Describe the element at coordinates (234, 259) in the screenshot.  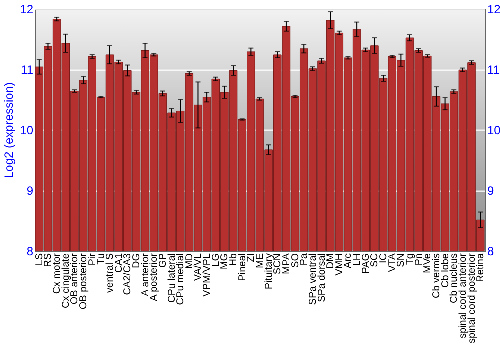
I see `x-tick-label: Hb` at that location.